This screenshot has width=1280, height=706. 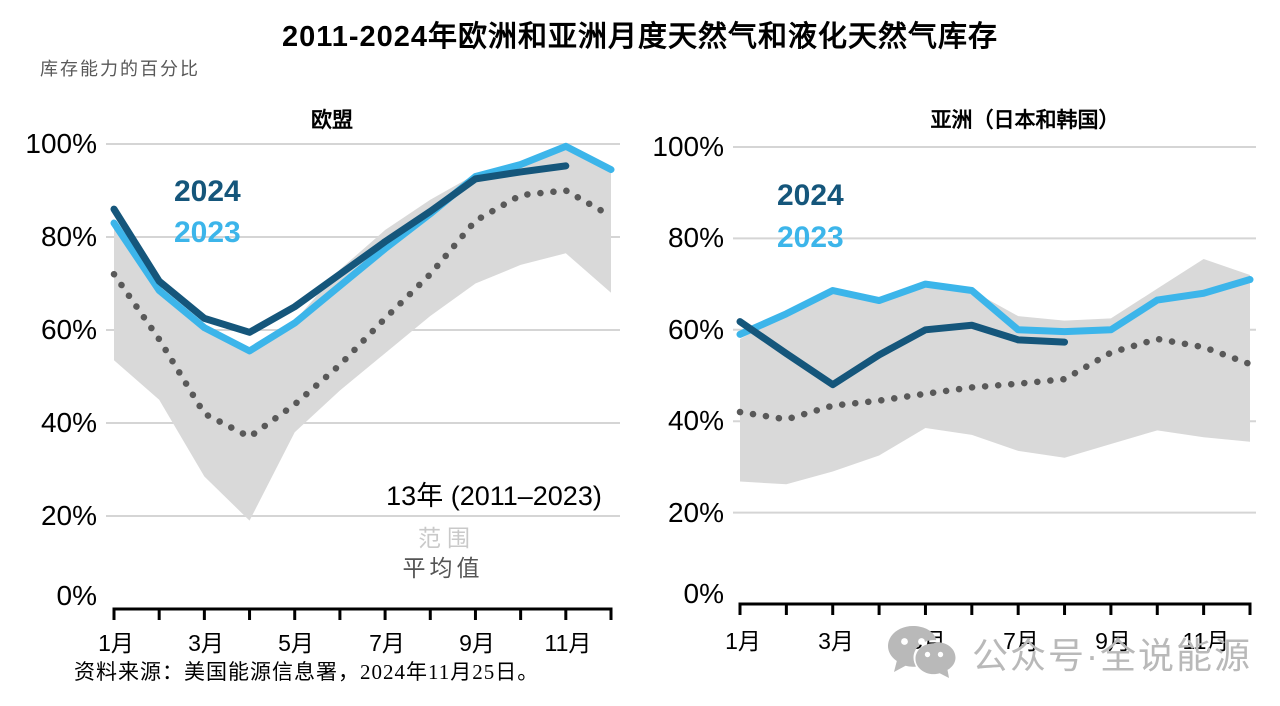 I want to click on ytick-eu-60: 60%, so click(x=68, y=329).